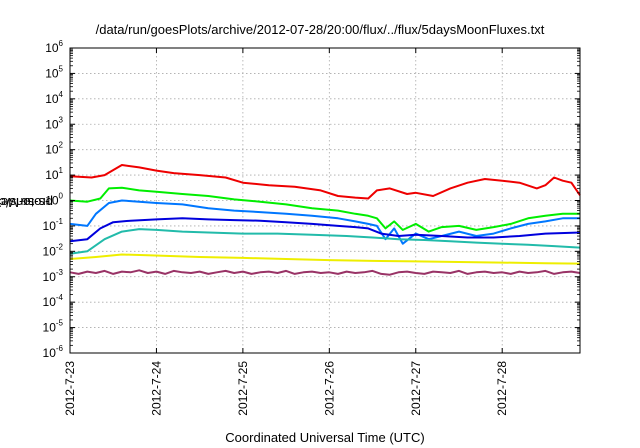 The image size is (640, 448). What do you see at coordinates (60, 246) in the screenshot?
I see `y-tick-label-exponent: -2` at bounding box center [60, 246].